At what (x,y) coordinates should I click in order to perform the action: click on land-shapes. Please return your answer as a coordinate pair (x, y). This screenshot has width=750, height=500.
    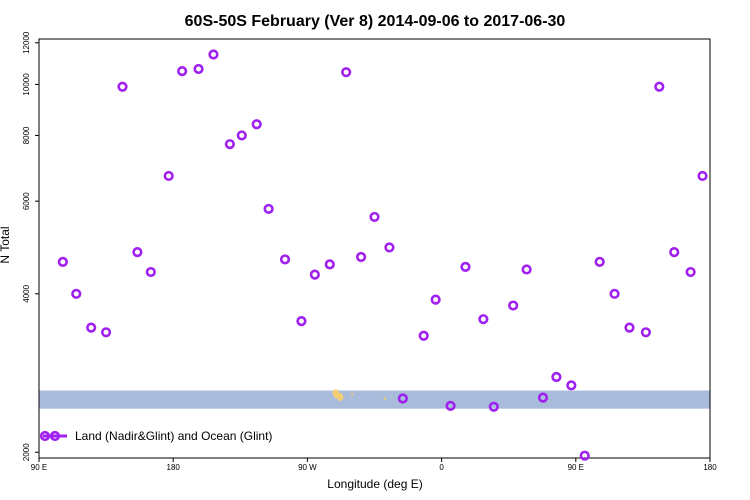
    Looking at the image, I should click on (359, 395).